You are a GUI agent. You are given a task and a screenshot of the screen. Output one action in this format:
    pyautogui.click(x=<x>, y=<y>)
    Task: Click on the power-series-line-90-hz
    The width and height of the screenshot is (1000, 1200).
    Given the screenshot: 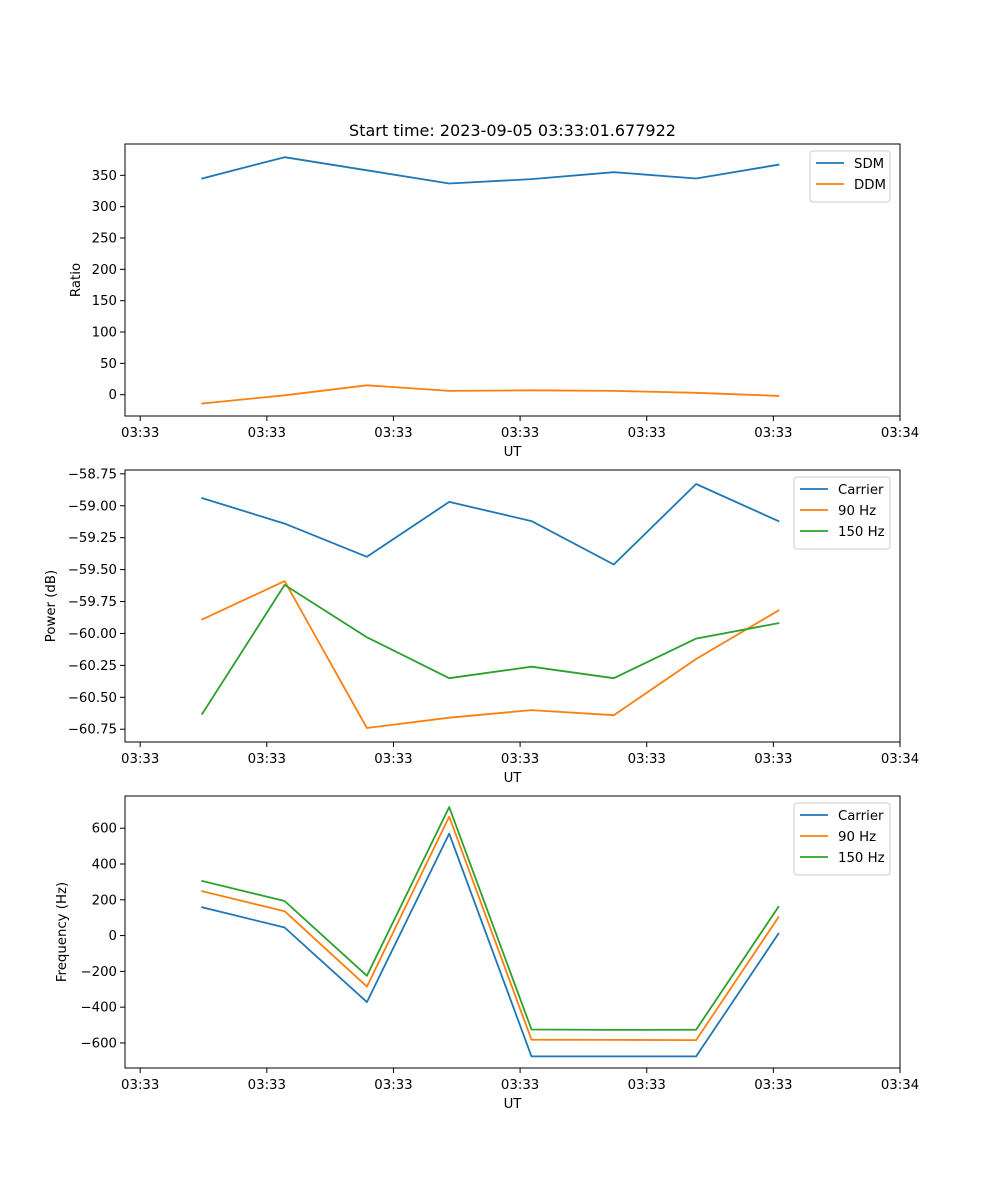 What is the action you would take?
    pyautogui.click(x=490, y=654)
    